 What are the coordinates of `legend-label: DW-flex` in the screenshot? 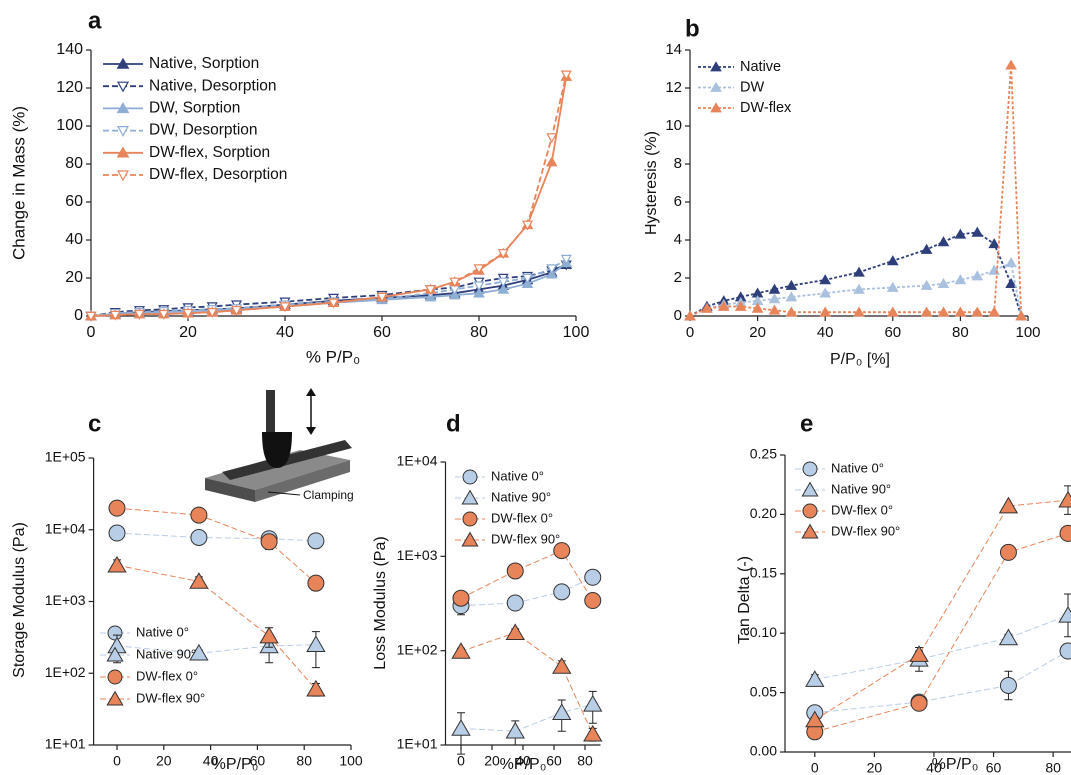 It's located at (766, 108).